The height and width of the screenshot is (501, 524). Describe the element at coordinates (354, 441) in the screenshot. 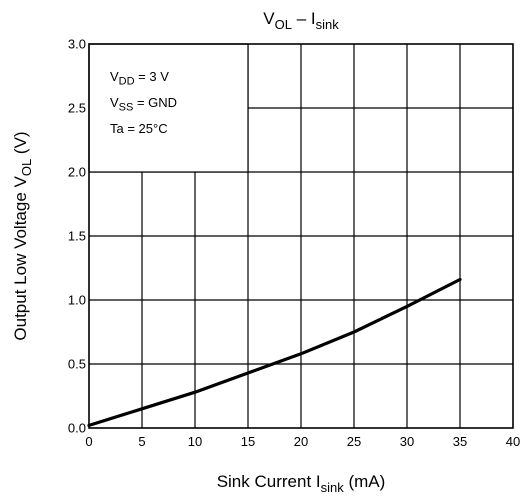

I see `x-tick-label: 25` at that location.